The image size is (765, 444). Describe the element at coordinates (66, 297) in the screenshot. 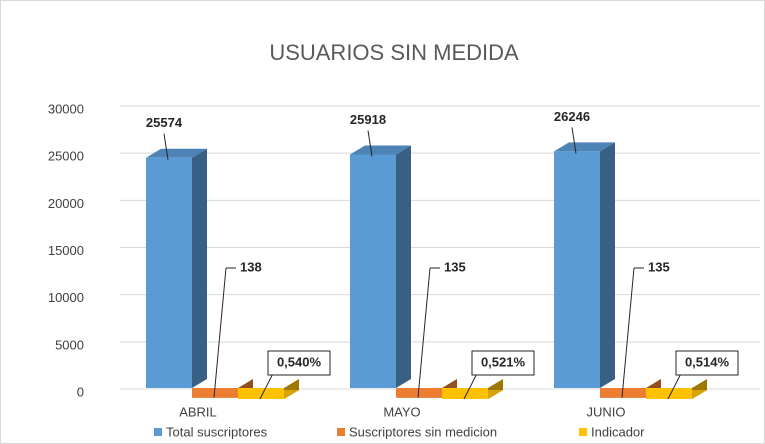

I see `y-tick-label: 10000` at that location.